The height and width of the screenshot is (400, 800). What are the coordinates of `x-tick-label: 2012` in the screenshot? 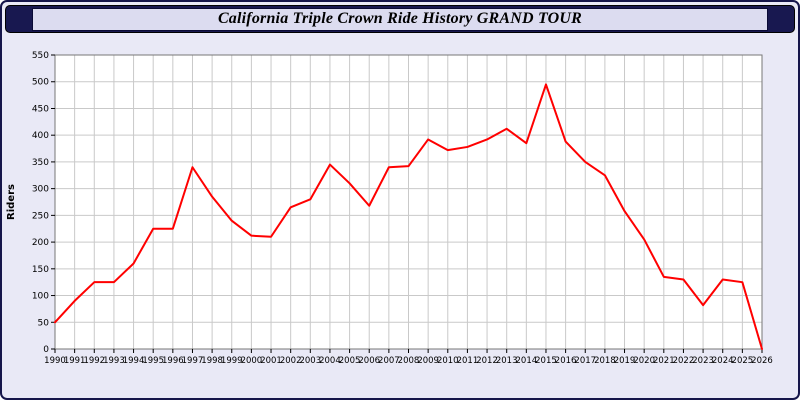 It's located at (487, 361).